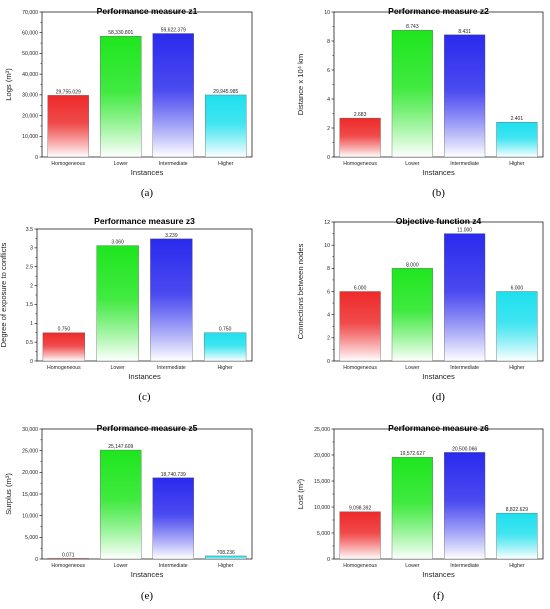  Describe the element at coordinates (147, 193) in the screenshot. I see `panel-label: (a)` at that location.